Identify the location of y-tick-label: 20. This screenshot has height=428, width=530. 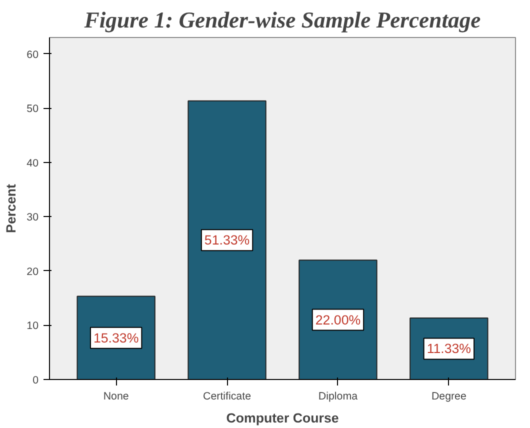
(32, 272).